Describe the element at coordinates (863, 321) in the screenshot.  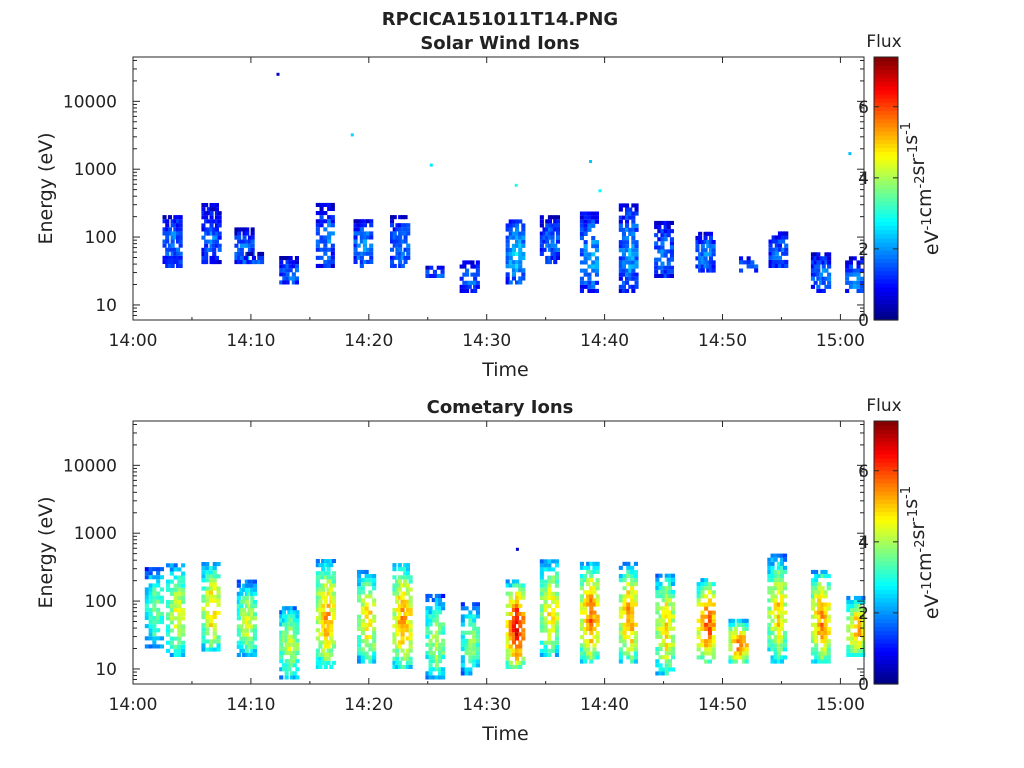
I see `colorbar-tick-label: 0` at that location.